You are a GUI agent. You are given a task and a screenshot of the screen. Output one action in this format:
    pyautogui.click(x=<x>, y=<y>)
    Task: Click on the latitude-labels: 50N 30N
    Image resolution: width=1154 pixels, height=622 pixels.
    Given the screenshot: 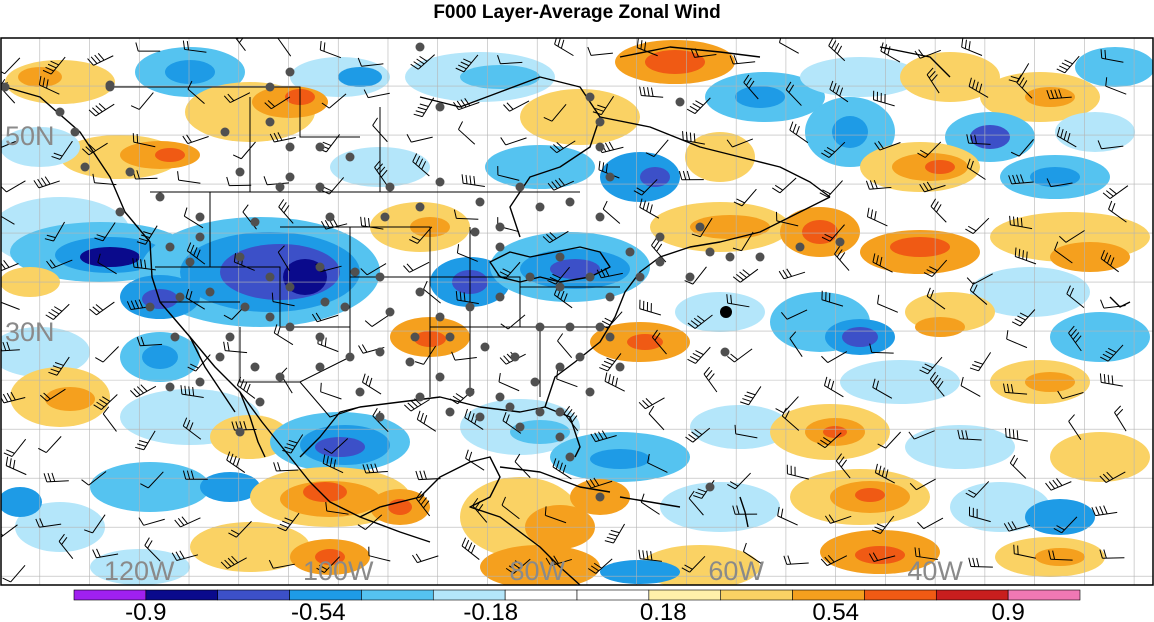 What is the action you would take?
    pyautogui.click(x=30, y=234)
    